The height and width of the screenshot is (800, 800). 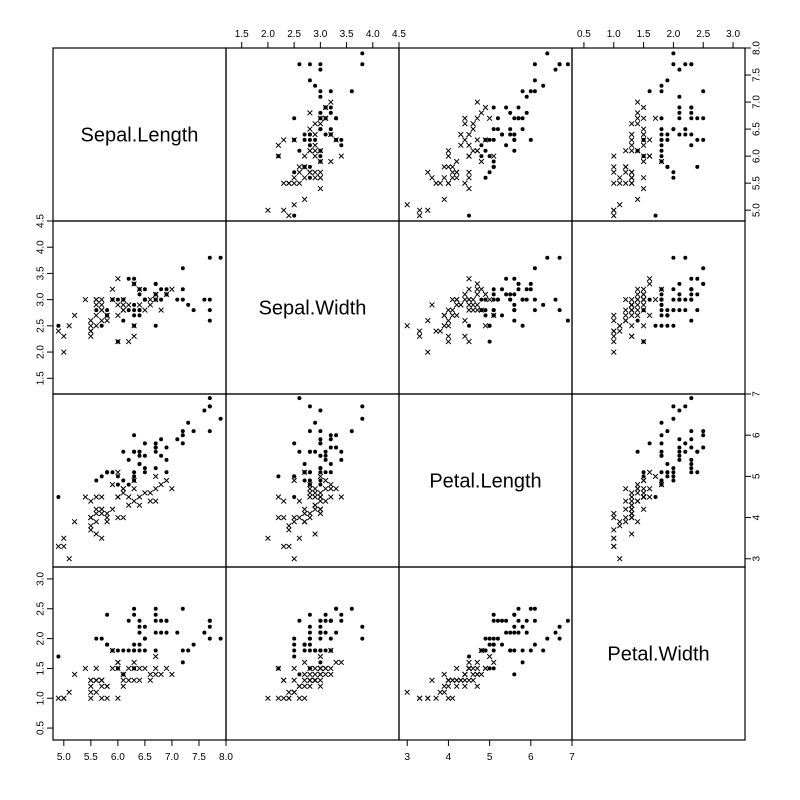 I want to click on panel-sepal-length-vs-petal-length, so click(x=485, y=134).